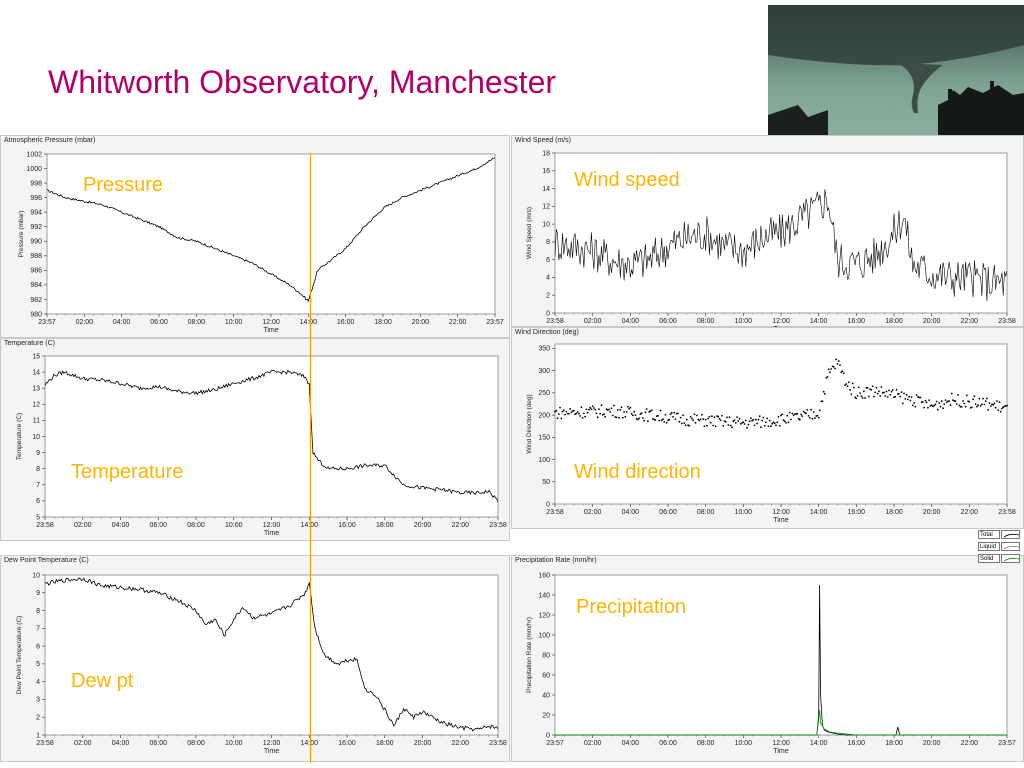 The height and width of the screenshot is (768, 1024). What do you see at coordinates (544, 371) in the screenshot?
I see `y-tick-label: 300` at bounding box center [544, 371].